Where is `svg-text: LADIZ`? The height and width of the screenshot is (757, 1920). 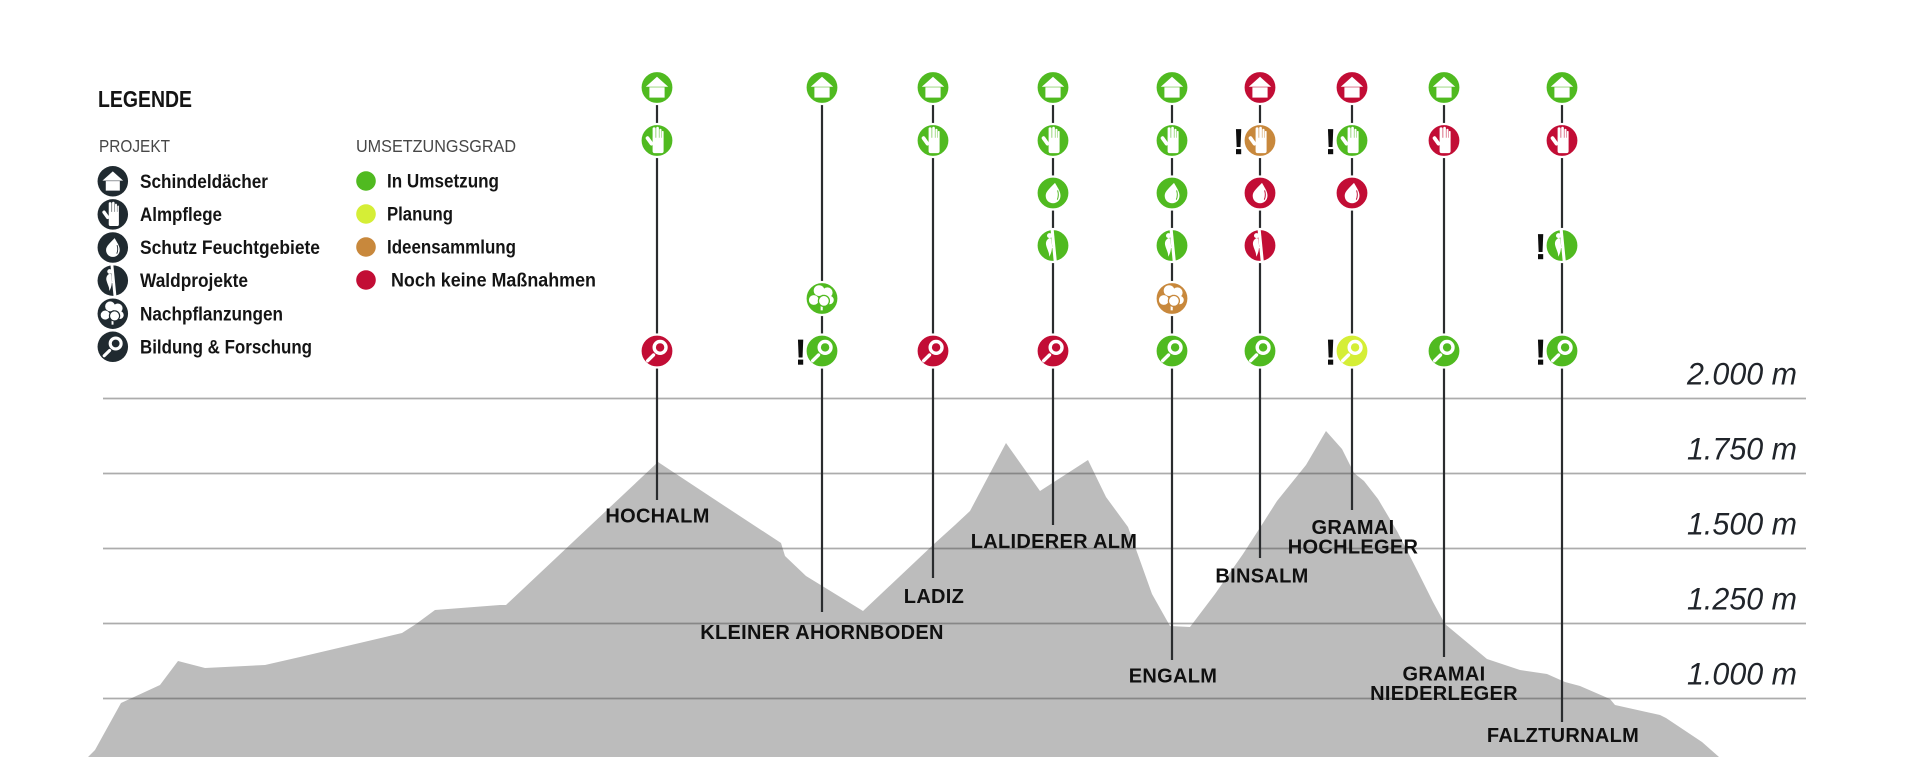
svg-text: LADIZ is located at coordinates (934, 597).